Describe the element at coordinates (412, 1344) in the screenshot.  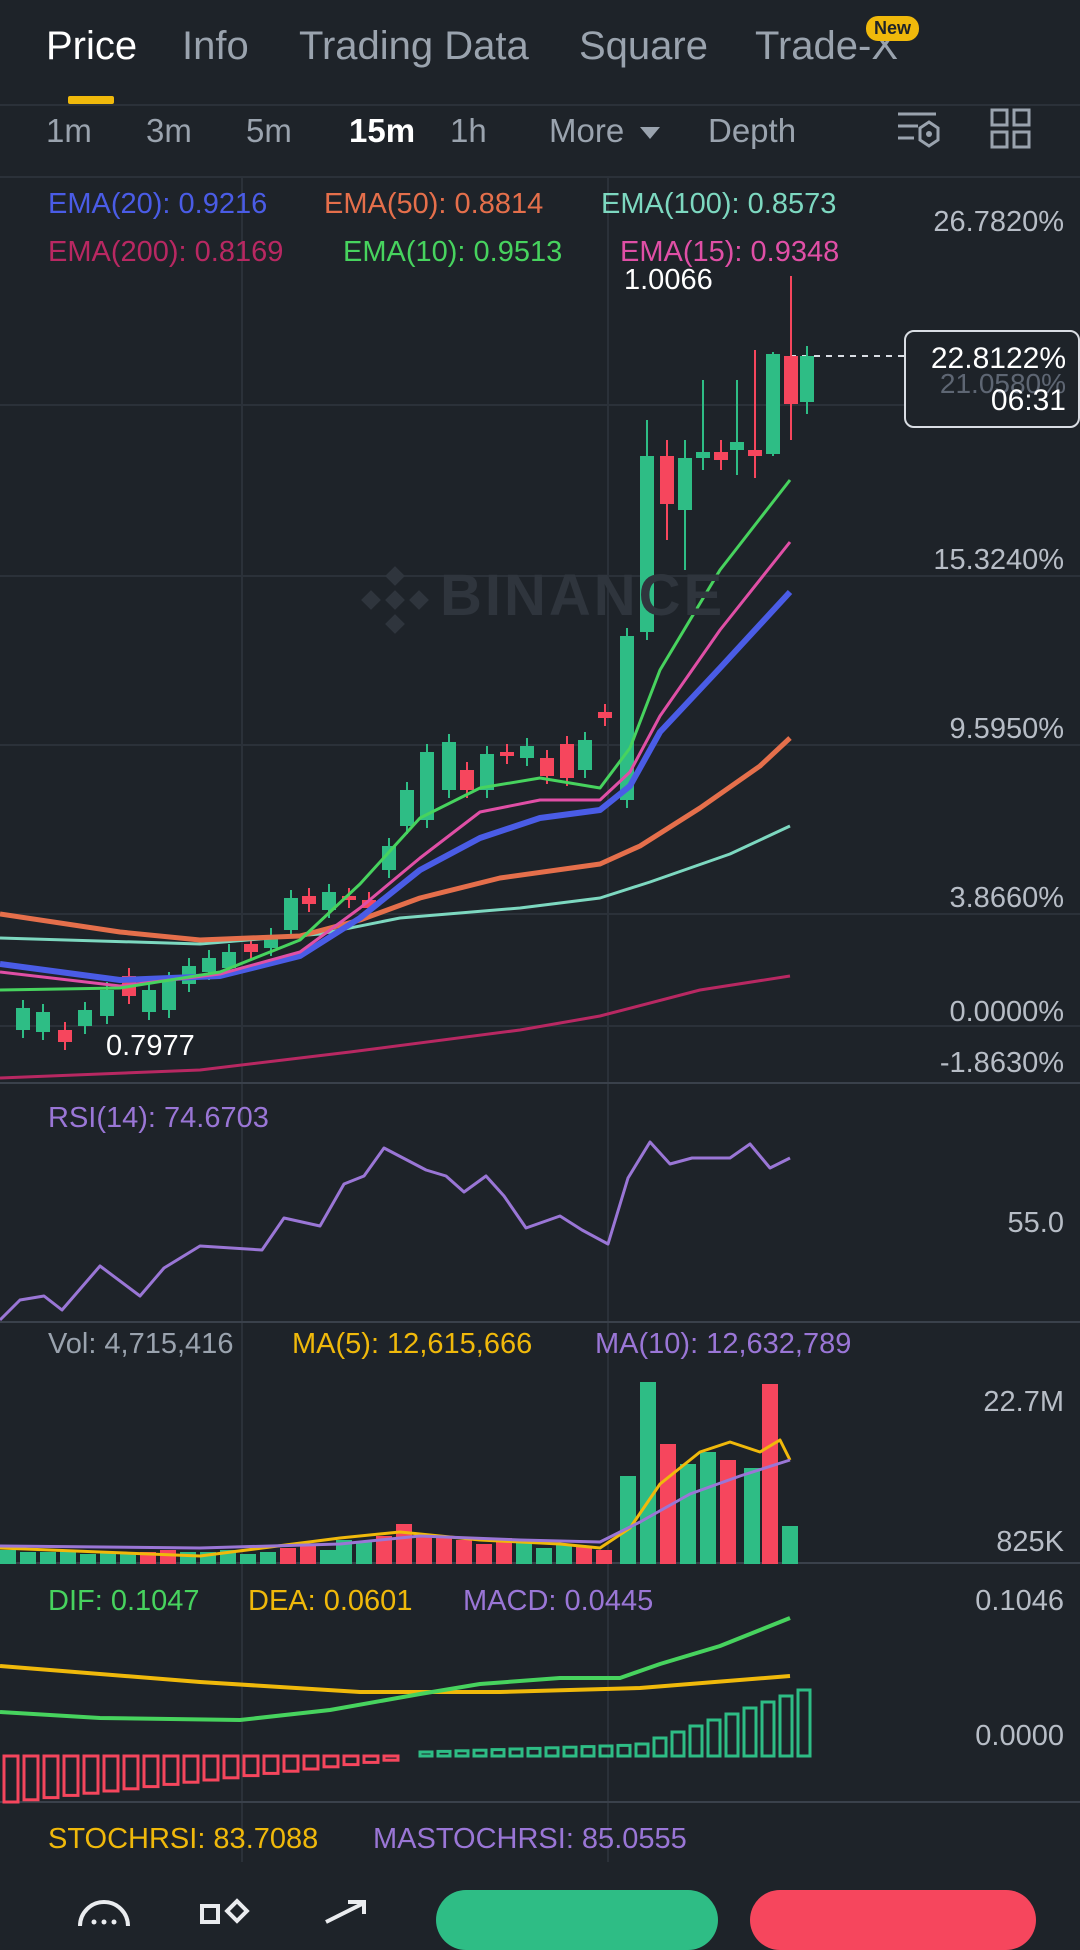
I see `vol-ma5-legend: MA(5): 12,615,666` at that location.